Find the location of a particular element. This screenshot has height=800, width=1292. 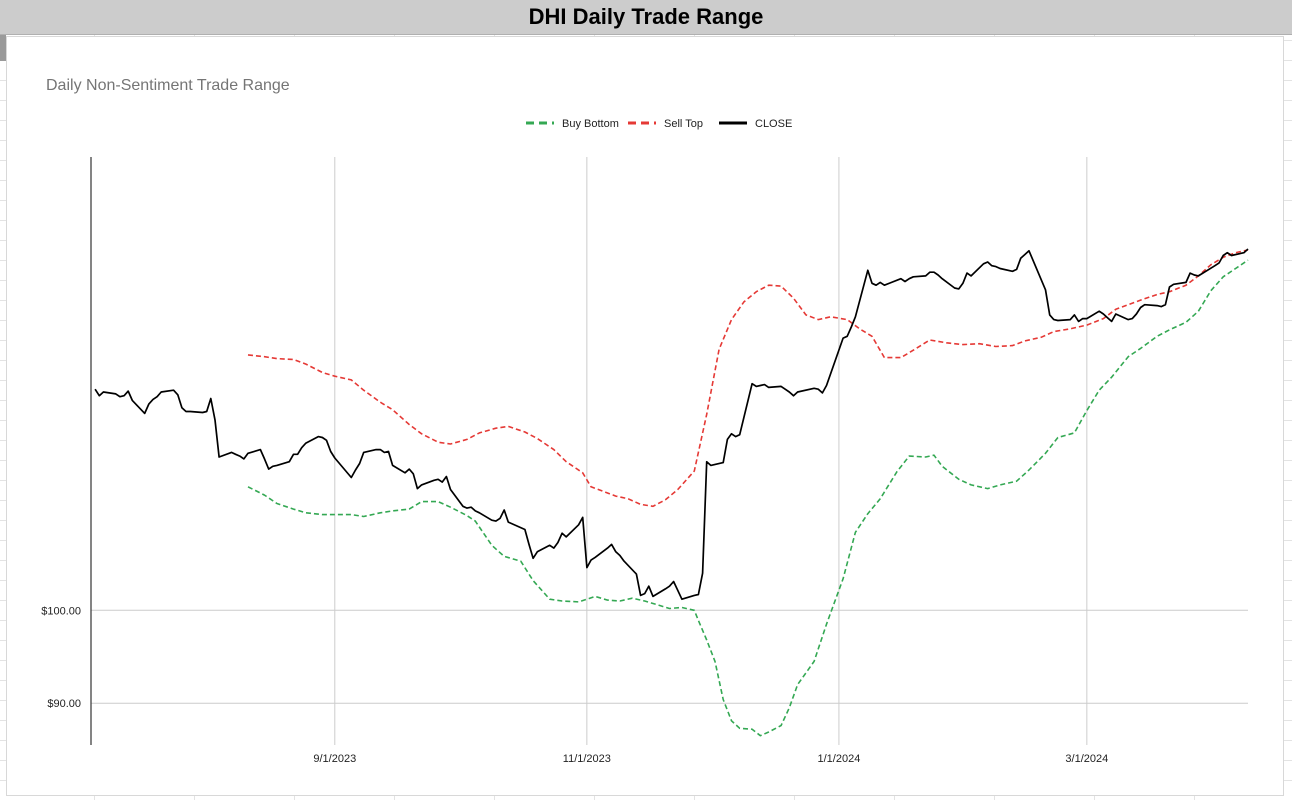

sheet-title: DHI Daily Trade Range is located at coordinates (646, 16).